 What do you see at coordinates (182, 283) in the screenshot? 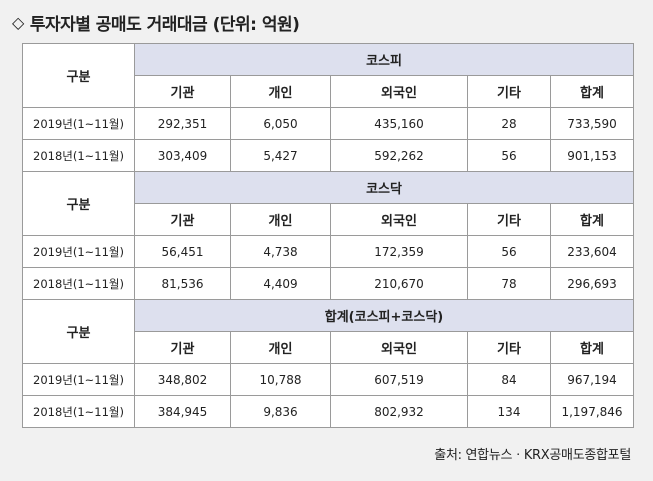
I see `value-cell: 81,536` at bounding box center [182, 283].